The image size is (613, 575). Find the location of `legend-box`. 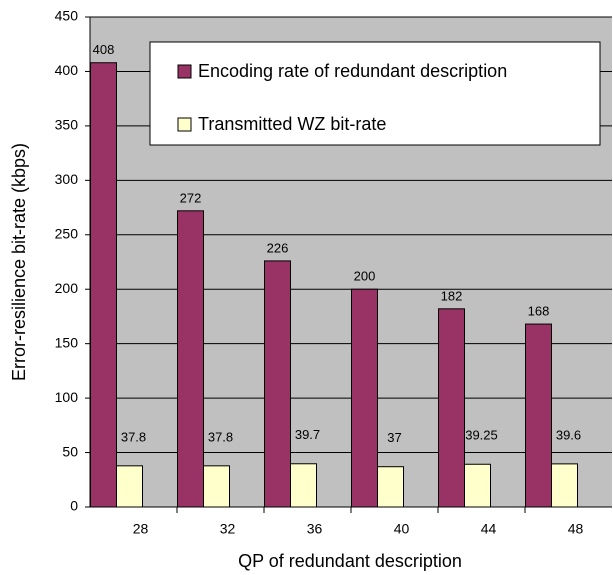

legend-box is located at coordinates (375, 93).